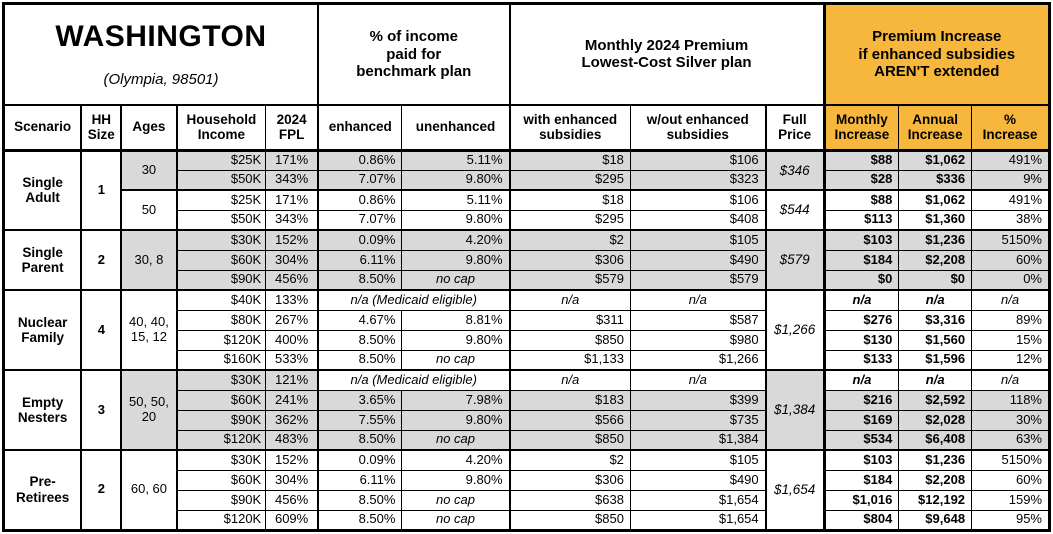 Image resolution: width=1053 pixels, height=534 pixels. Describe the element at coordinates (698, 460) in the screenshot. I see `wout-subsidies-premium-cell: $105` at that location.